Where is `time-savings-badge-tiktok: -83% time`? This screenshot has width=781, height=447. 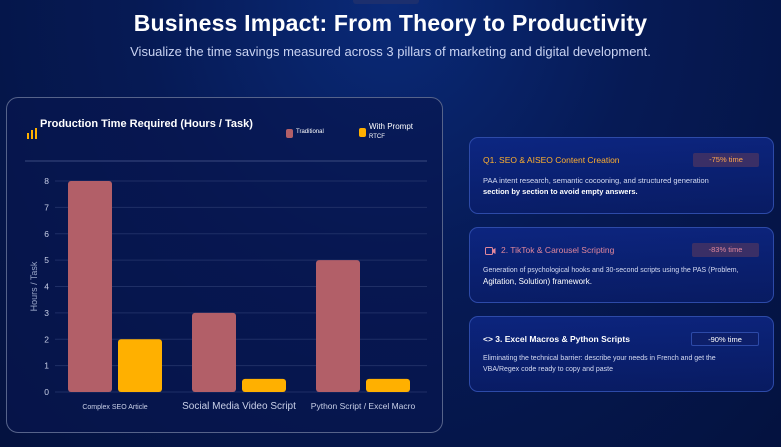 time-savings-badge-tiktok: -83% time is located at coordinates (725, 250).